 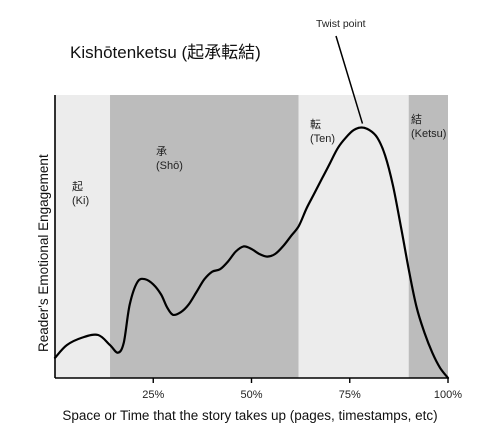 I want to click on segment-romaji-1: (Ki), so click(x=80, y=201).